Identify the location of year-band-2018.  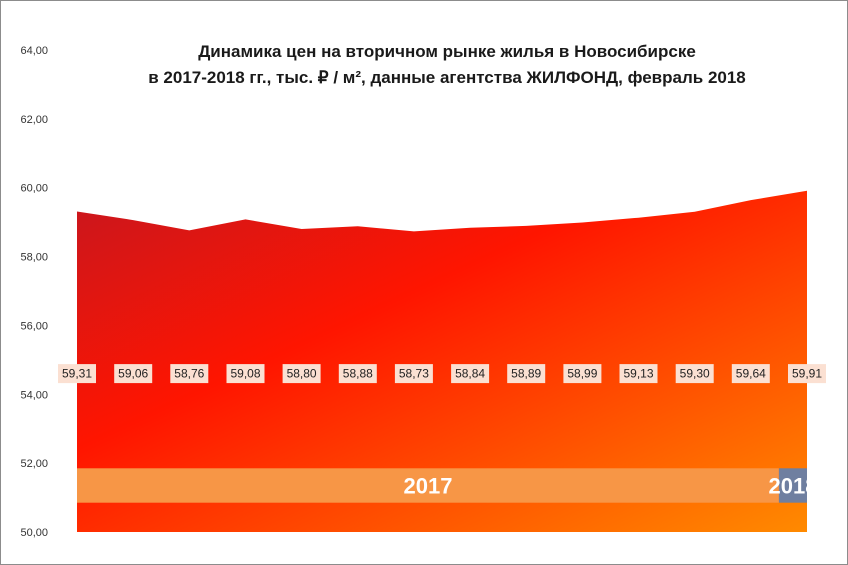
(792, 485).